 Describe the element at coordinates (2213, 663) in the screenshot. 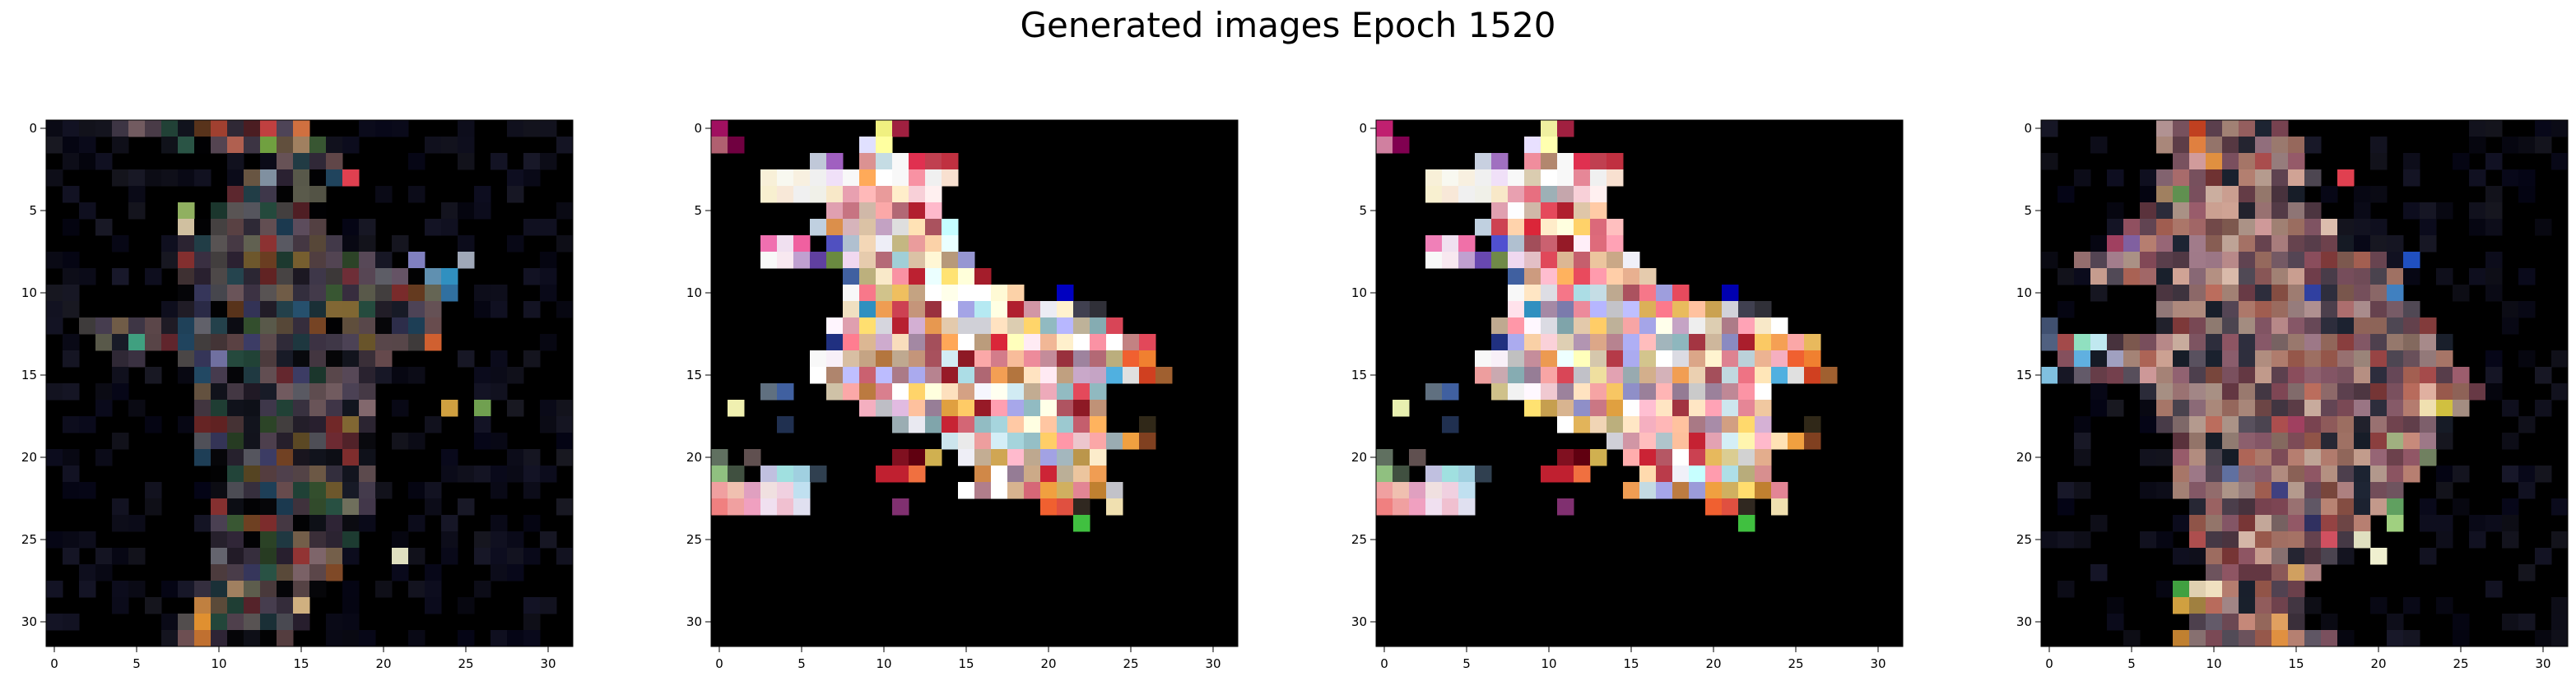

I see `x-tick-label: 10` at that location.